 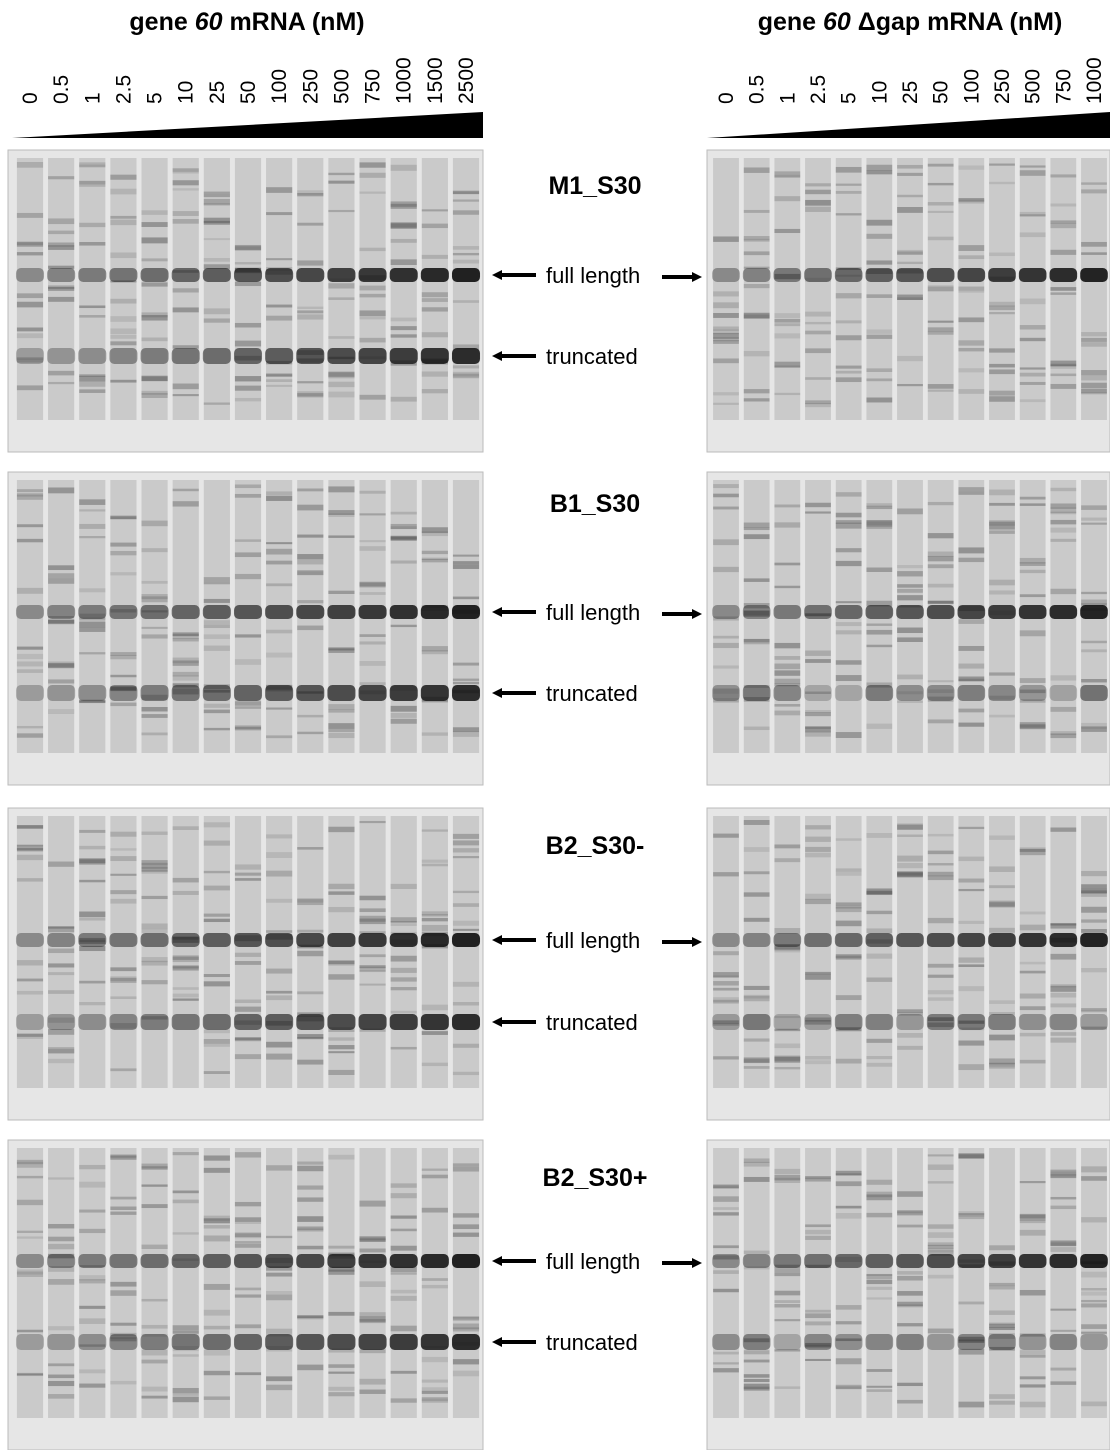 I want to click on gel-panel, so click(x=908, y=964).